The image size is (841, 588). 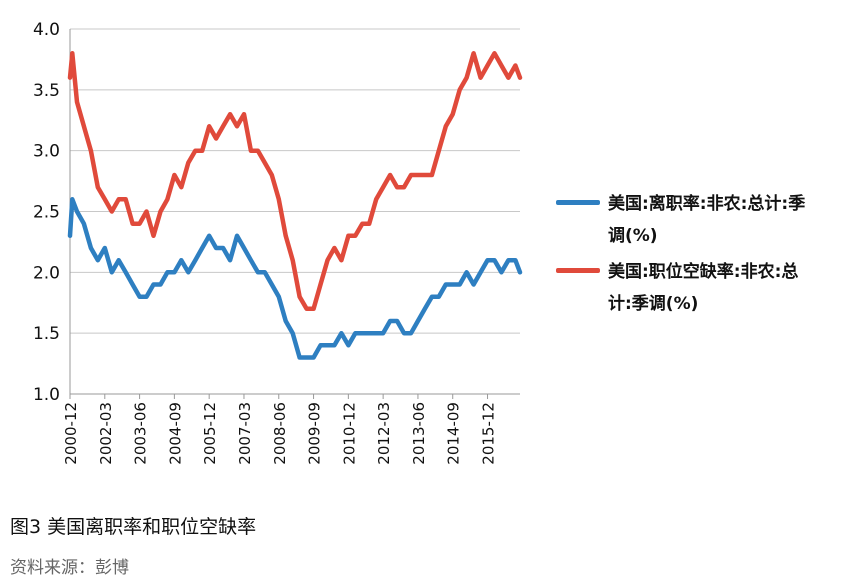 What do you see at coordinates (71, 433) in the screenshot?
I see `x-tick-label: 2000-12` at bounding box center [71, 433].